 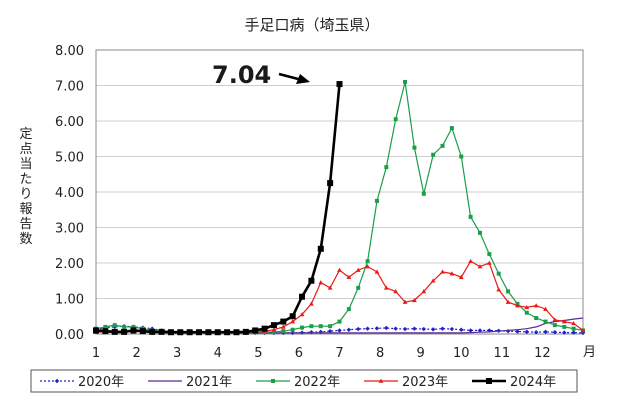 I want to click on peak-annotation-arrowhead, so click(x=303, y=79).